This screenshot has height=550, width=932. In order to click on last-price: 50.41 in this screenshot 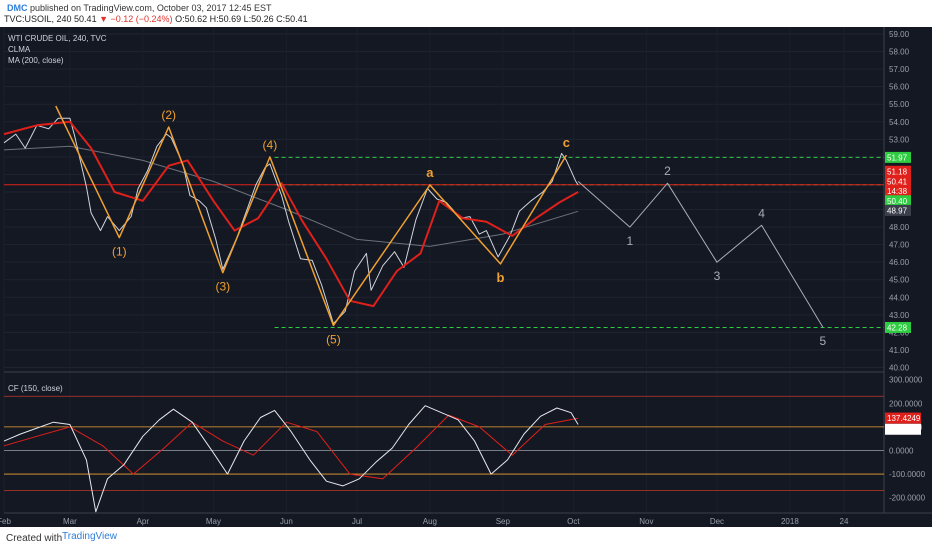, I will do `click(85, 19)`.